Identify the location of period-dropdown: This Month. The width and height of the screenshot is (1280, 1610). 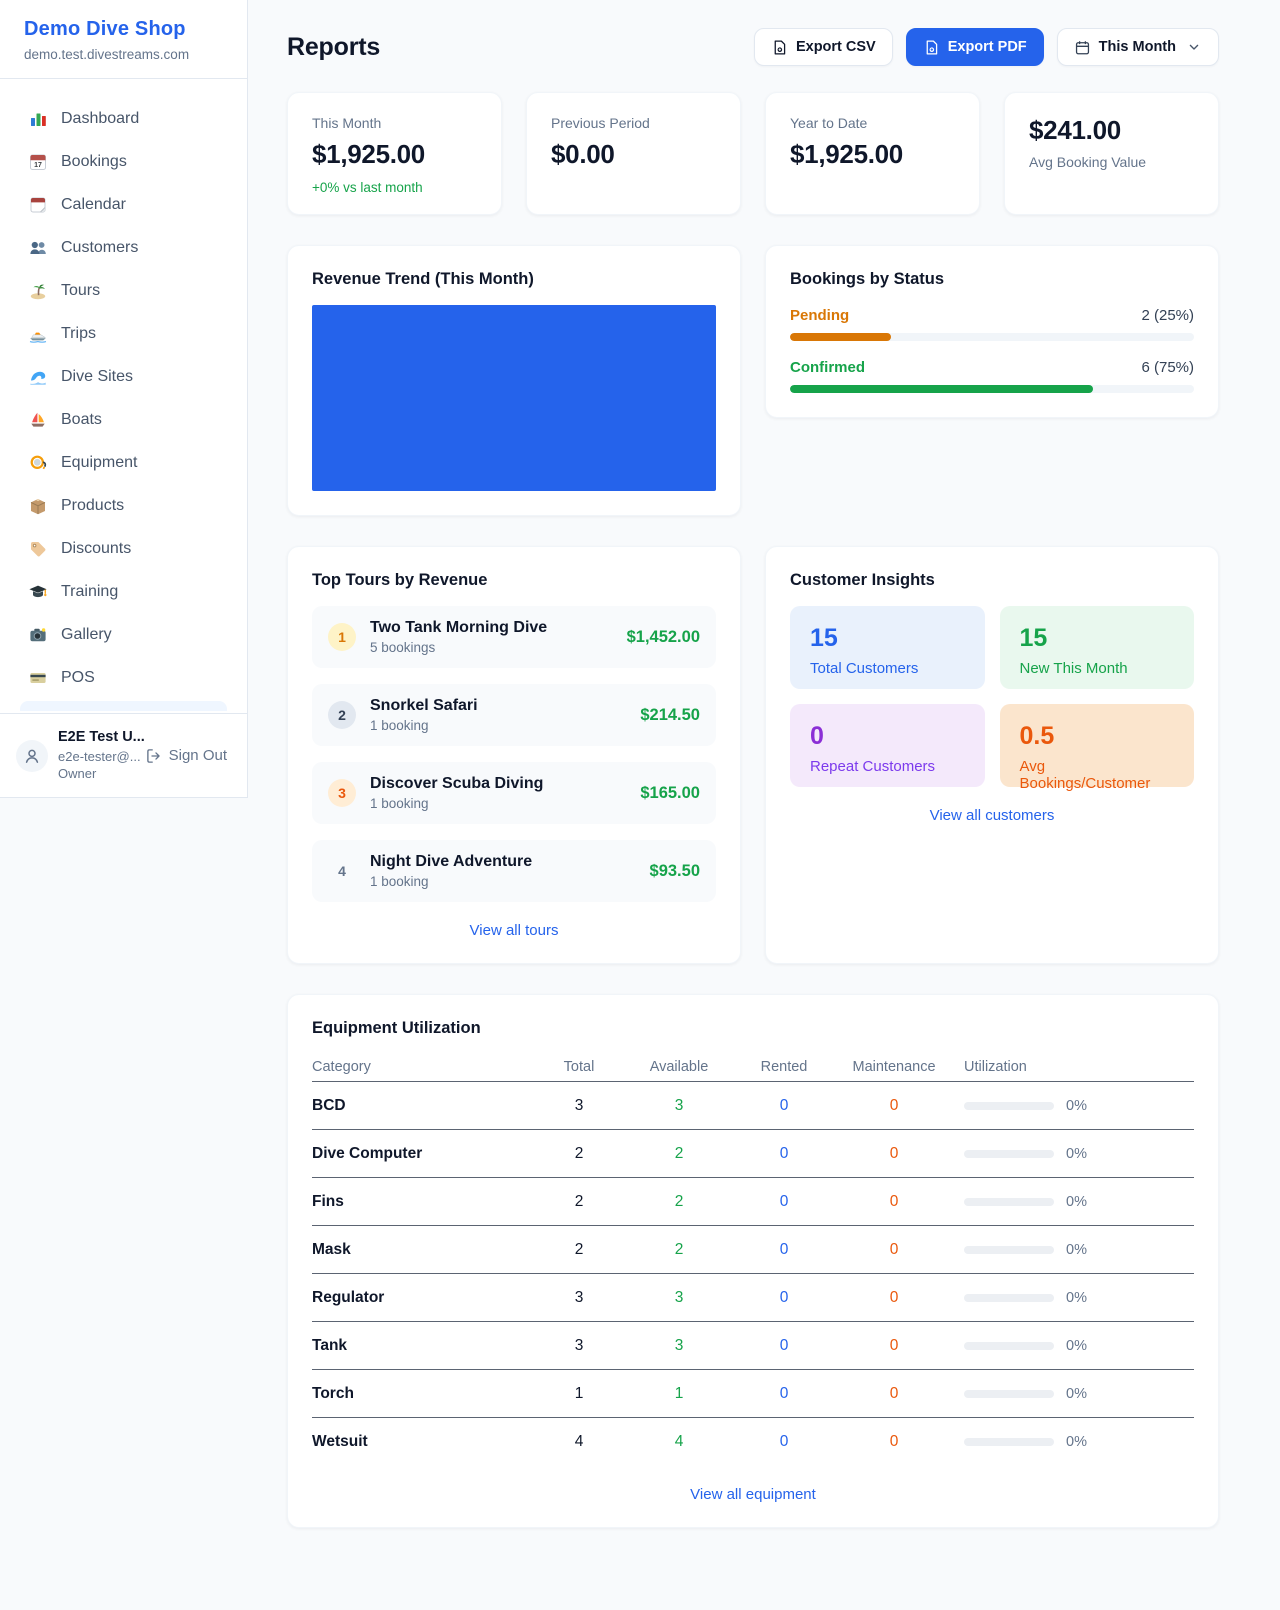
(1137, 47).